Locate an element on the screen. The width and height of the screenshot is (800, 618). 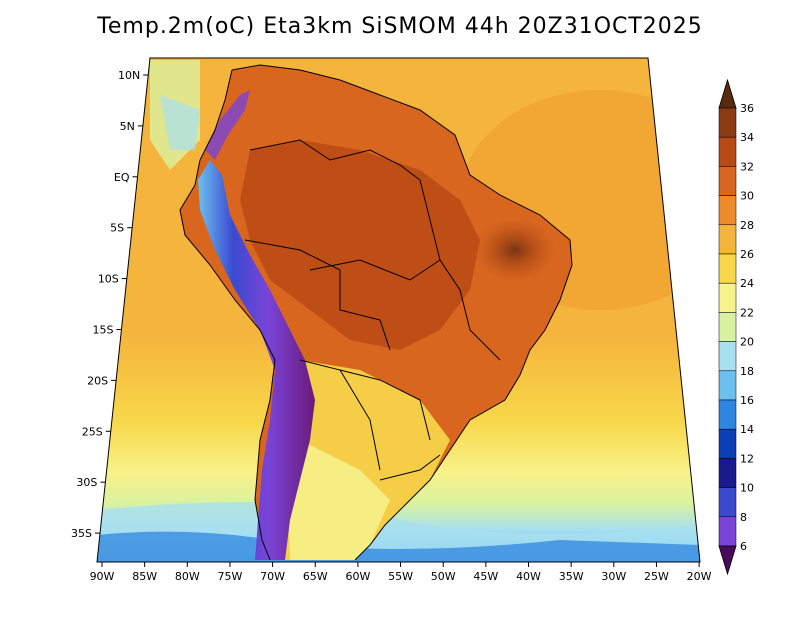
lat-tick-label: 25S is located at coordinates (92, 431).